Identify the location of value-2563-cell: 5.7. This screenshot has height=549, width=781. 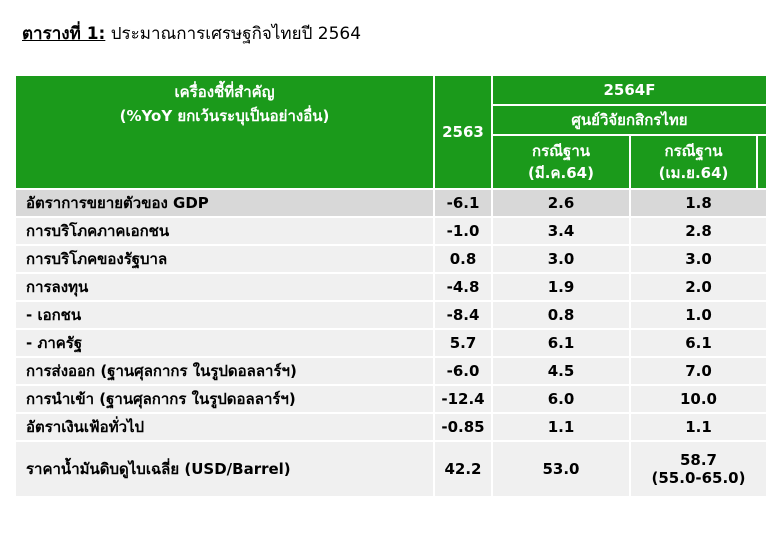
(463, 343).